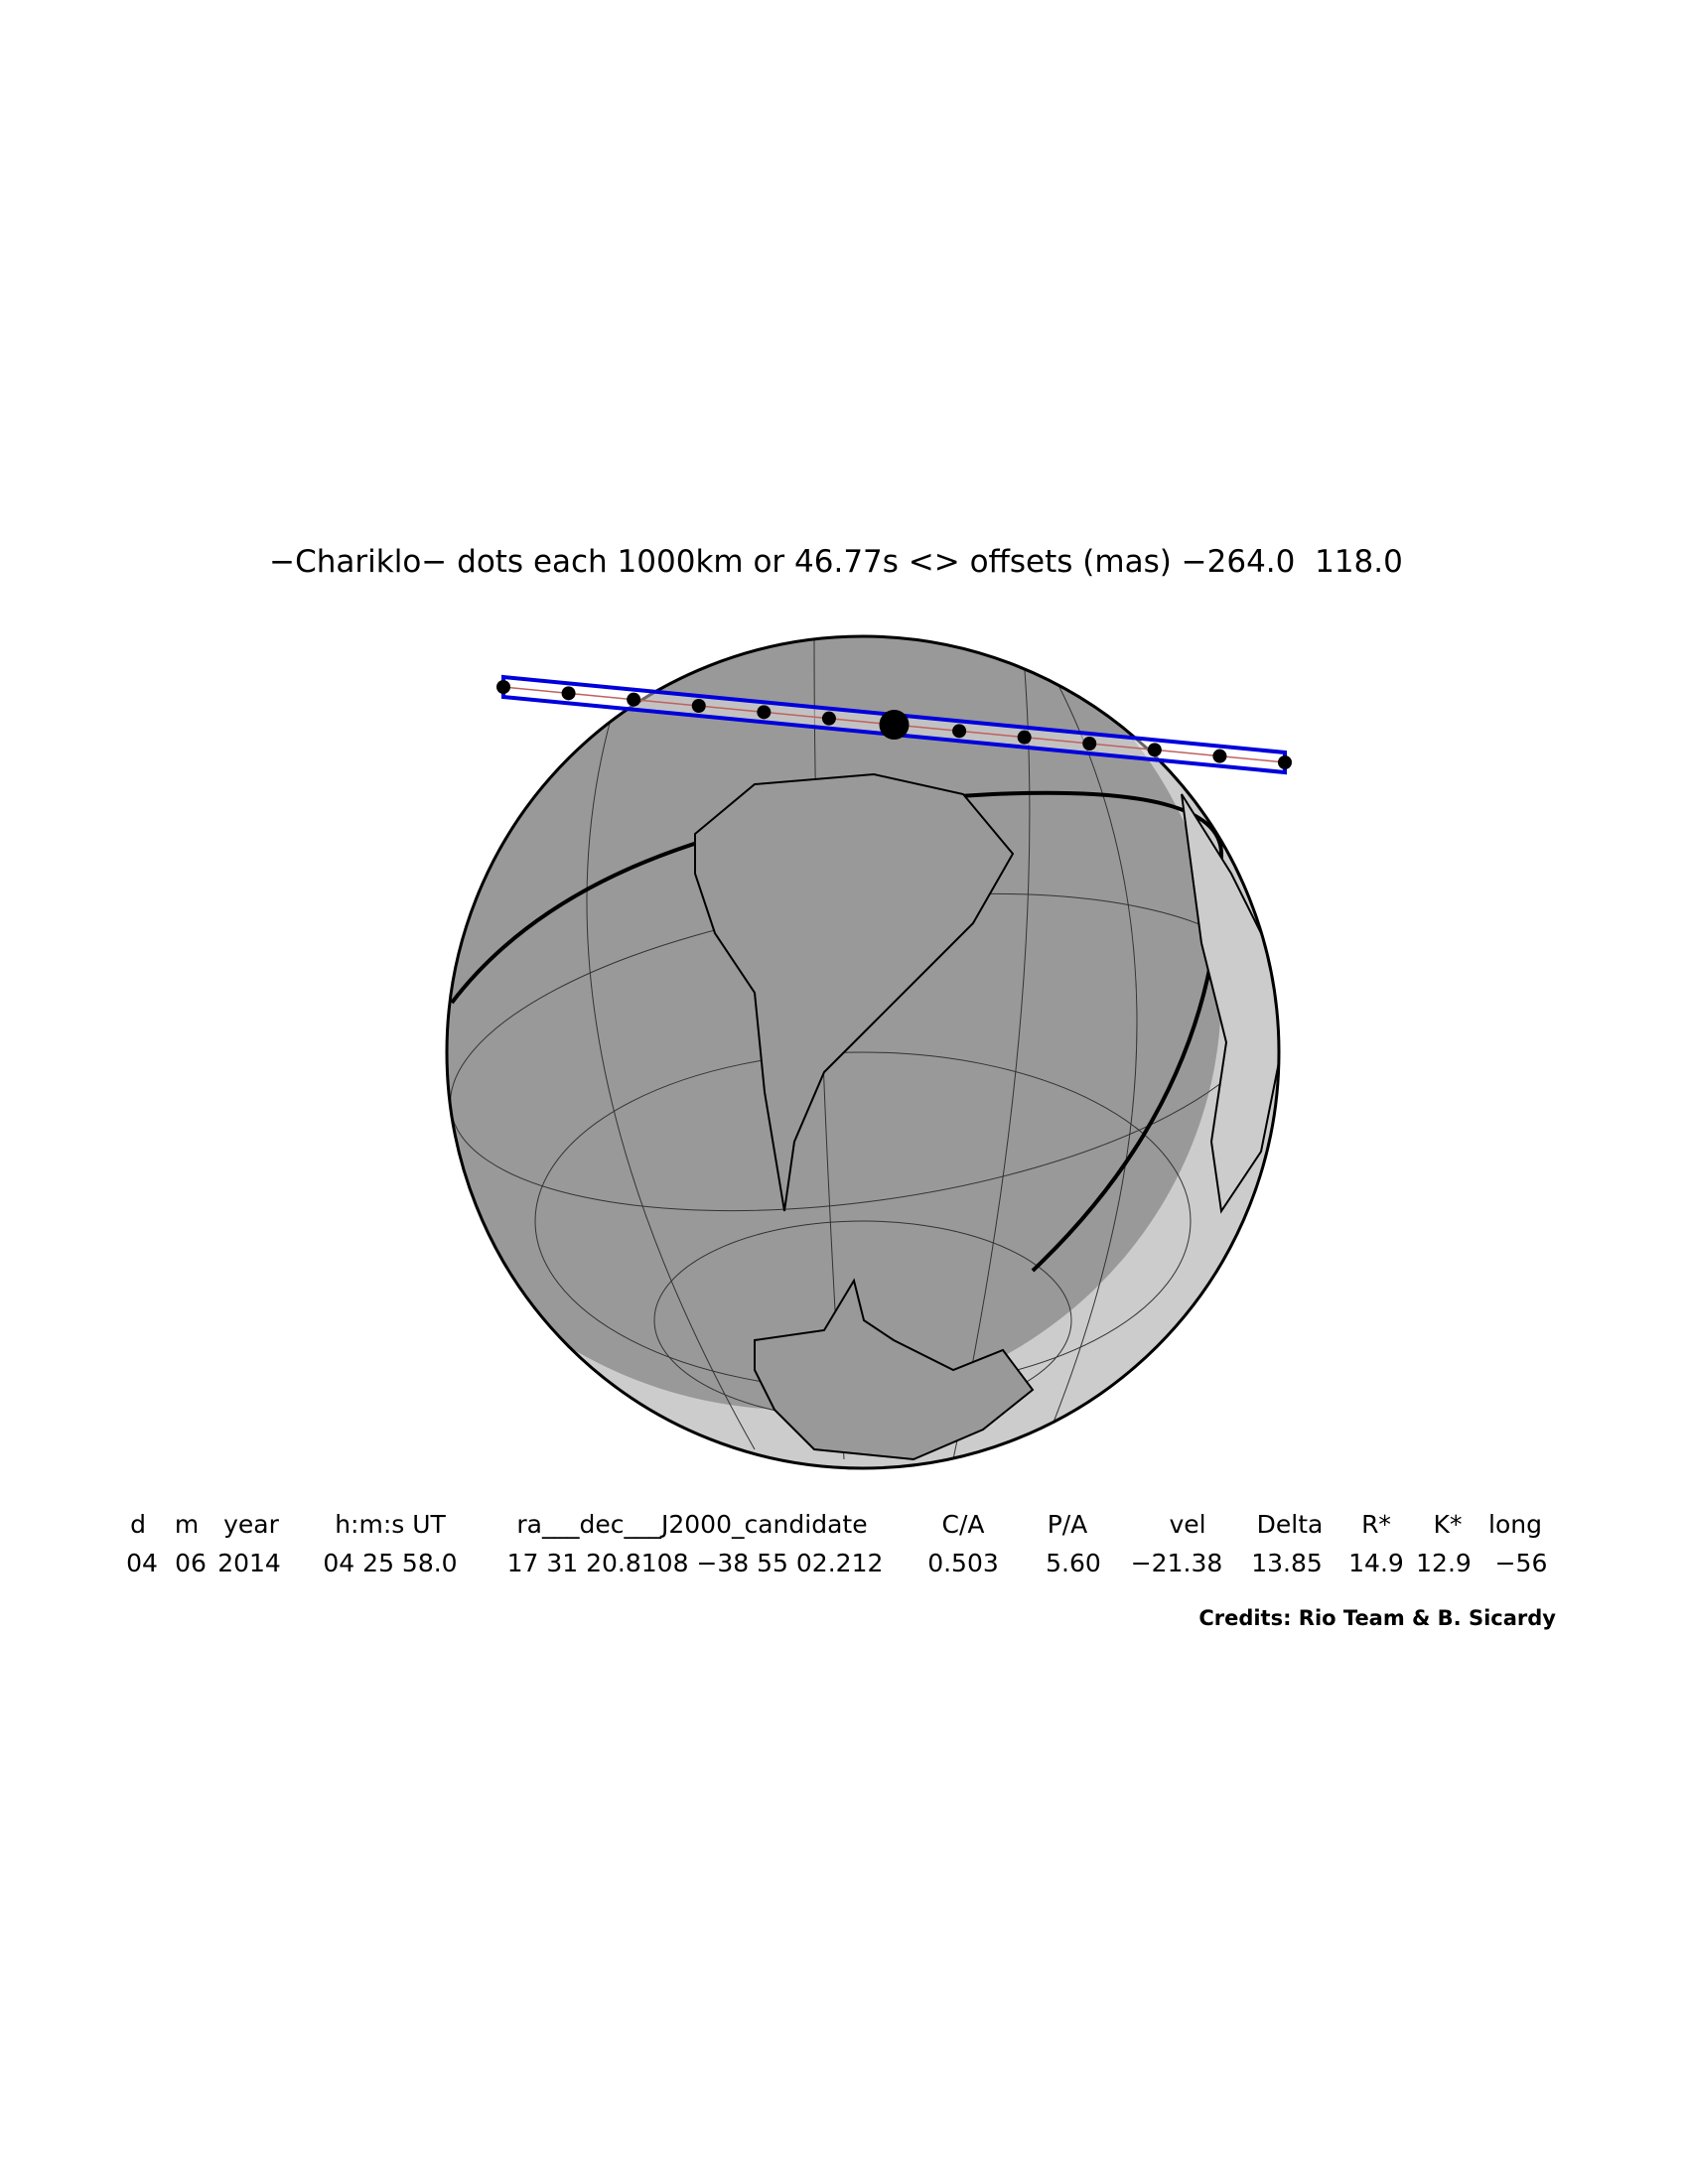  What do you see at coordinates (1187, 1524) in the screenshot?
I see `table-header: vel` at bounding box center [1187, 1524].